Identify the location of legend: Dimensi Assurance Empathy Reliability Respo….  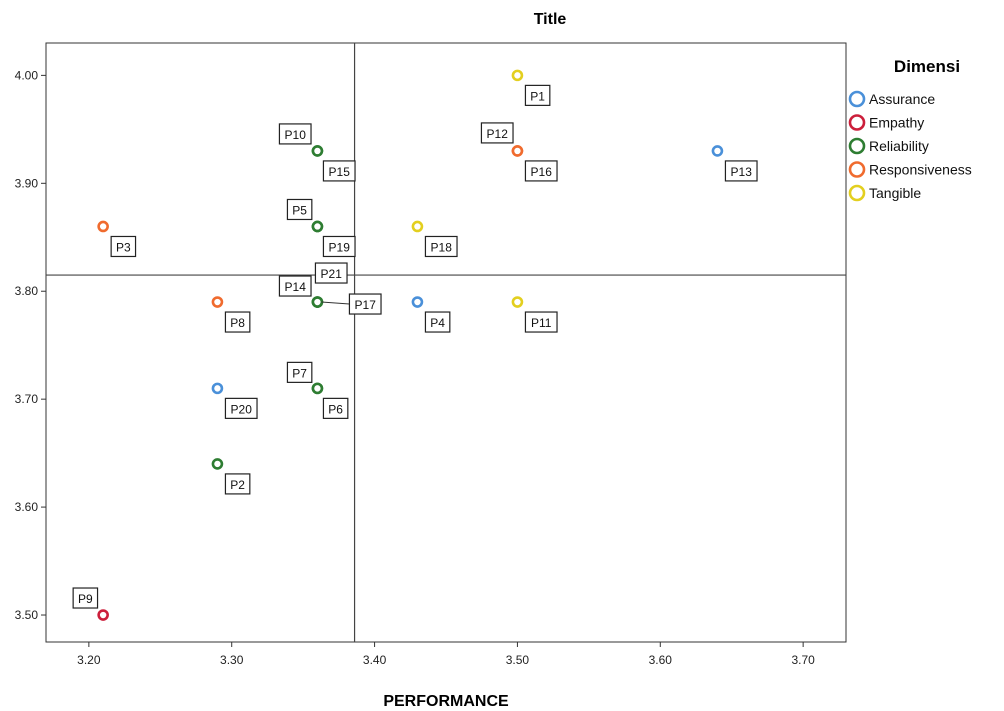
(910, 129).